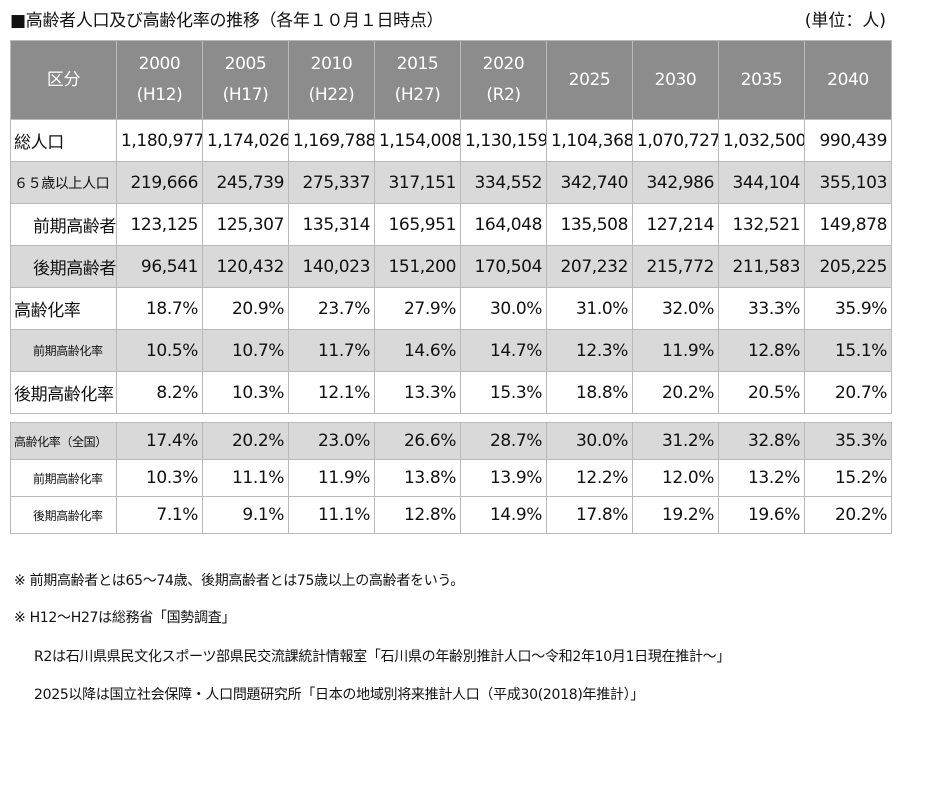  What do you see at coordinates (675, 182) in the screenshot?
I see `table-cell: 342,986` at bounding box center [675, 182].